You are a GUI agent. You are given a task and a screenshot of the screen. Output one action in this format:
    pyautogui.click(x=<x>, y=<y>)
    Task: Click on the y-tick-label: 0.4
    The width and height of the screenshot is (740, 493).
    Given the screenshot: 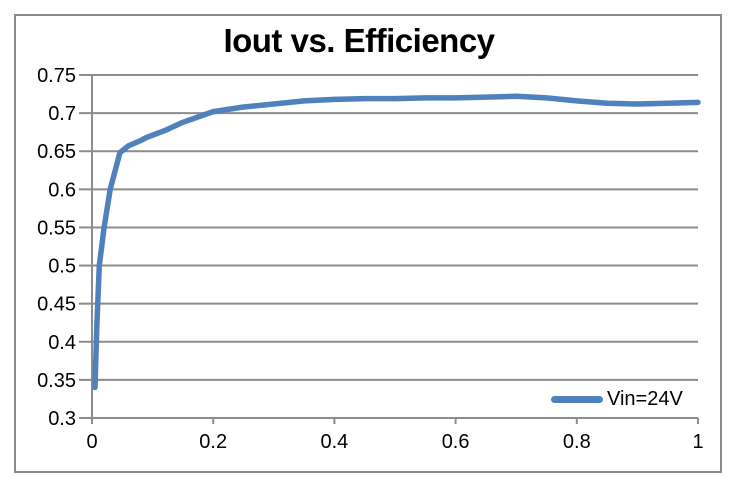 What is the action you would take?
    pyautogui.click(x=62, y=343)
    